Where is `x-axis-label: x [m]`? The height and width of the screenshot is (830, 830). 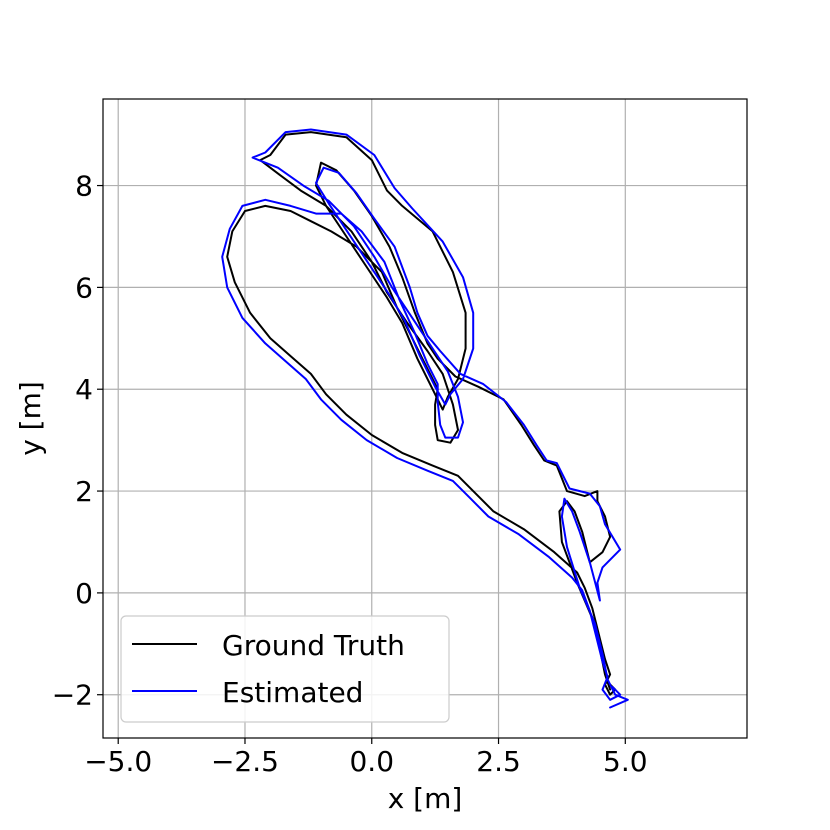
x-axis-label: x [m] is located at coordinates (425, 798).